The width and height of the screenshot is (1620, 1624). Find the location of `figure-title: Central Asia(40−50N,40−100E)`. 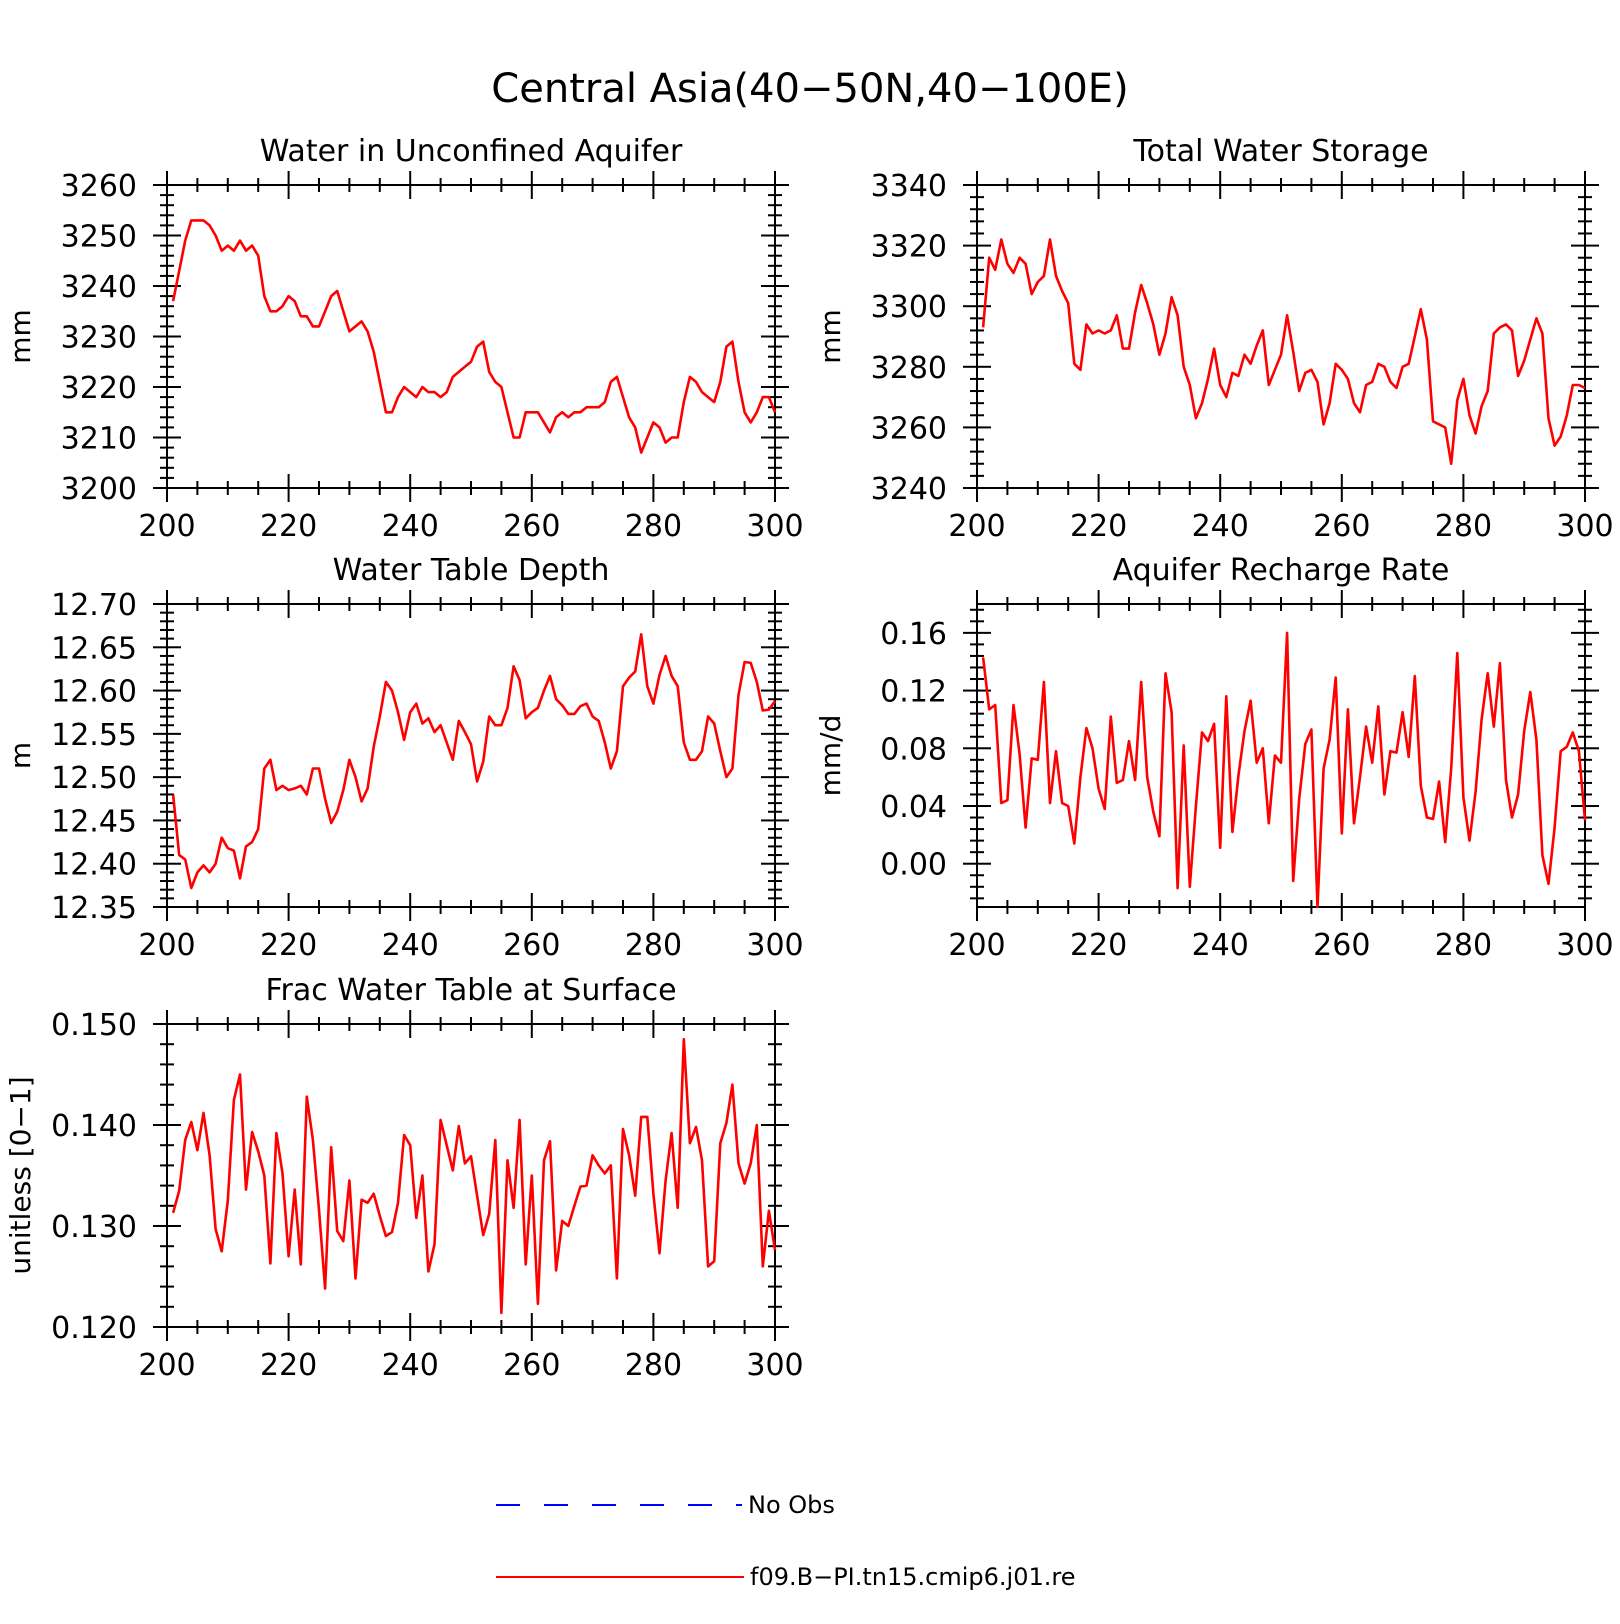

figure-title: Central Asia(40−50N,40−100E) is located at coordinates (809, 89).